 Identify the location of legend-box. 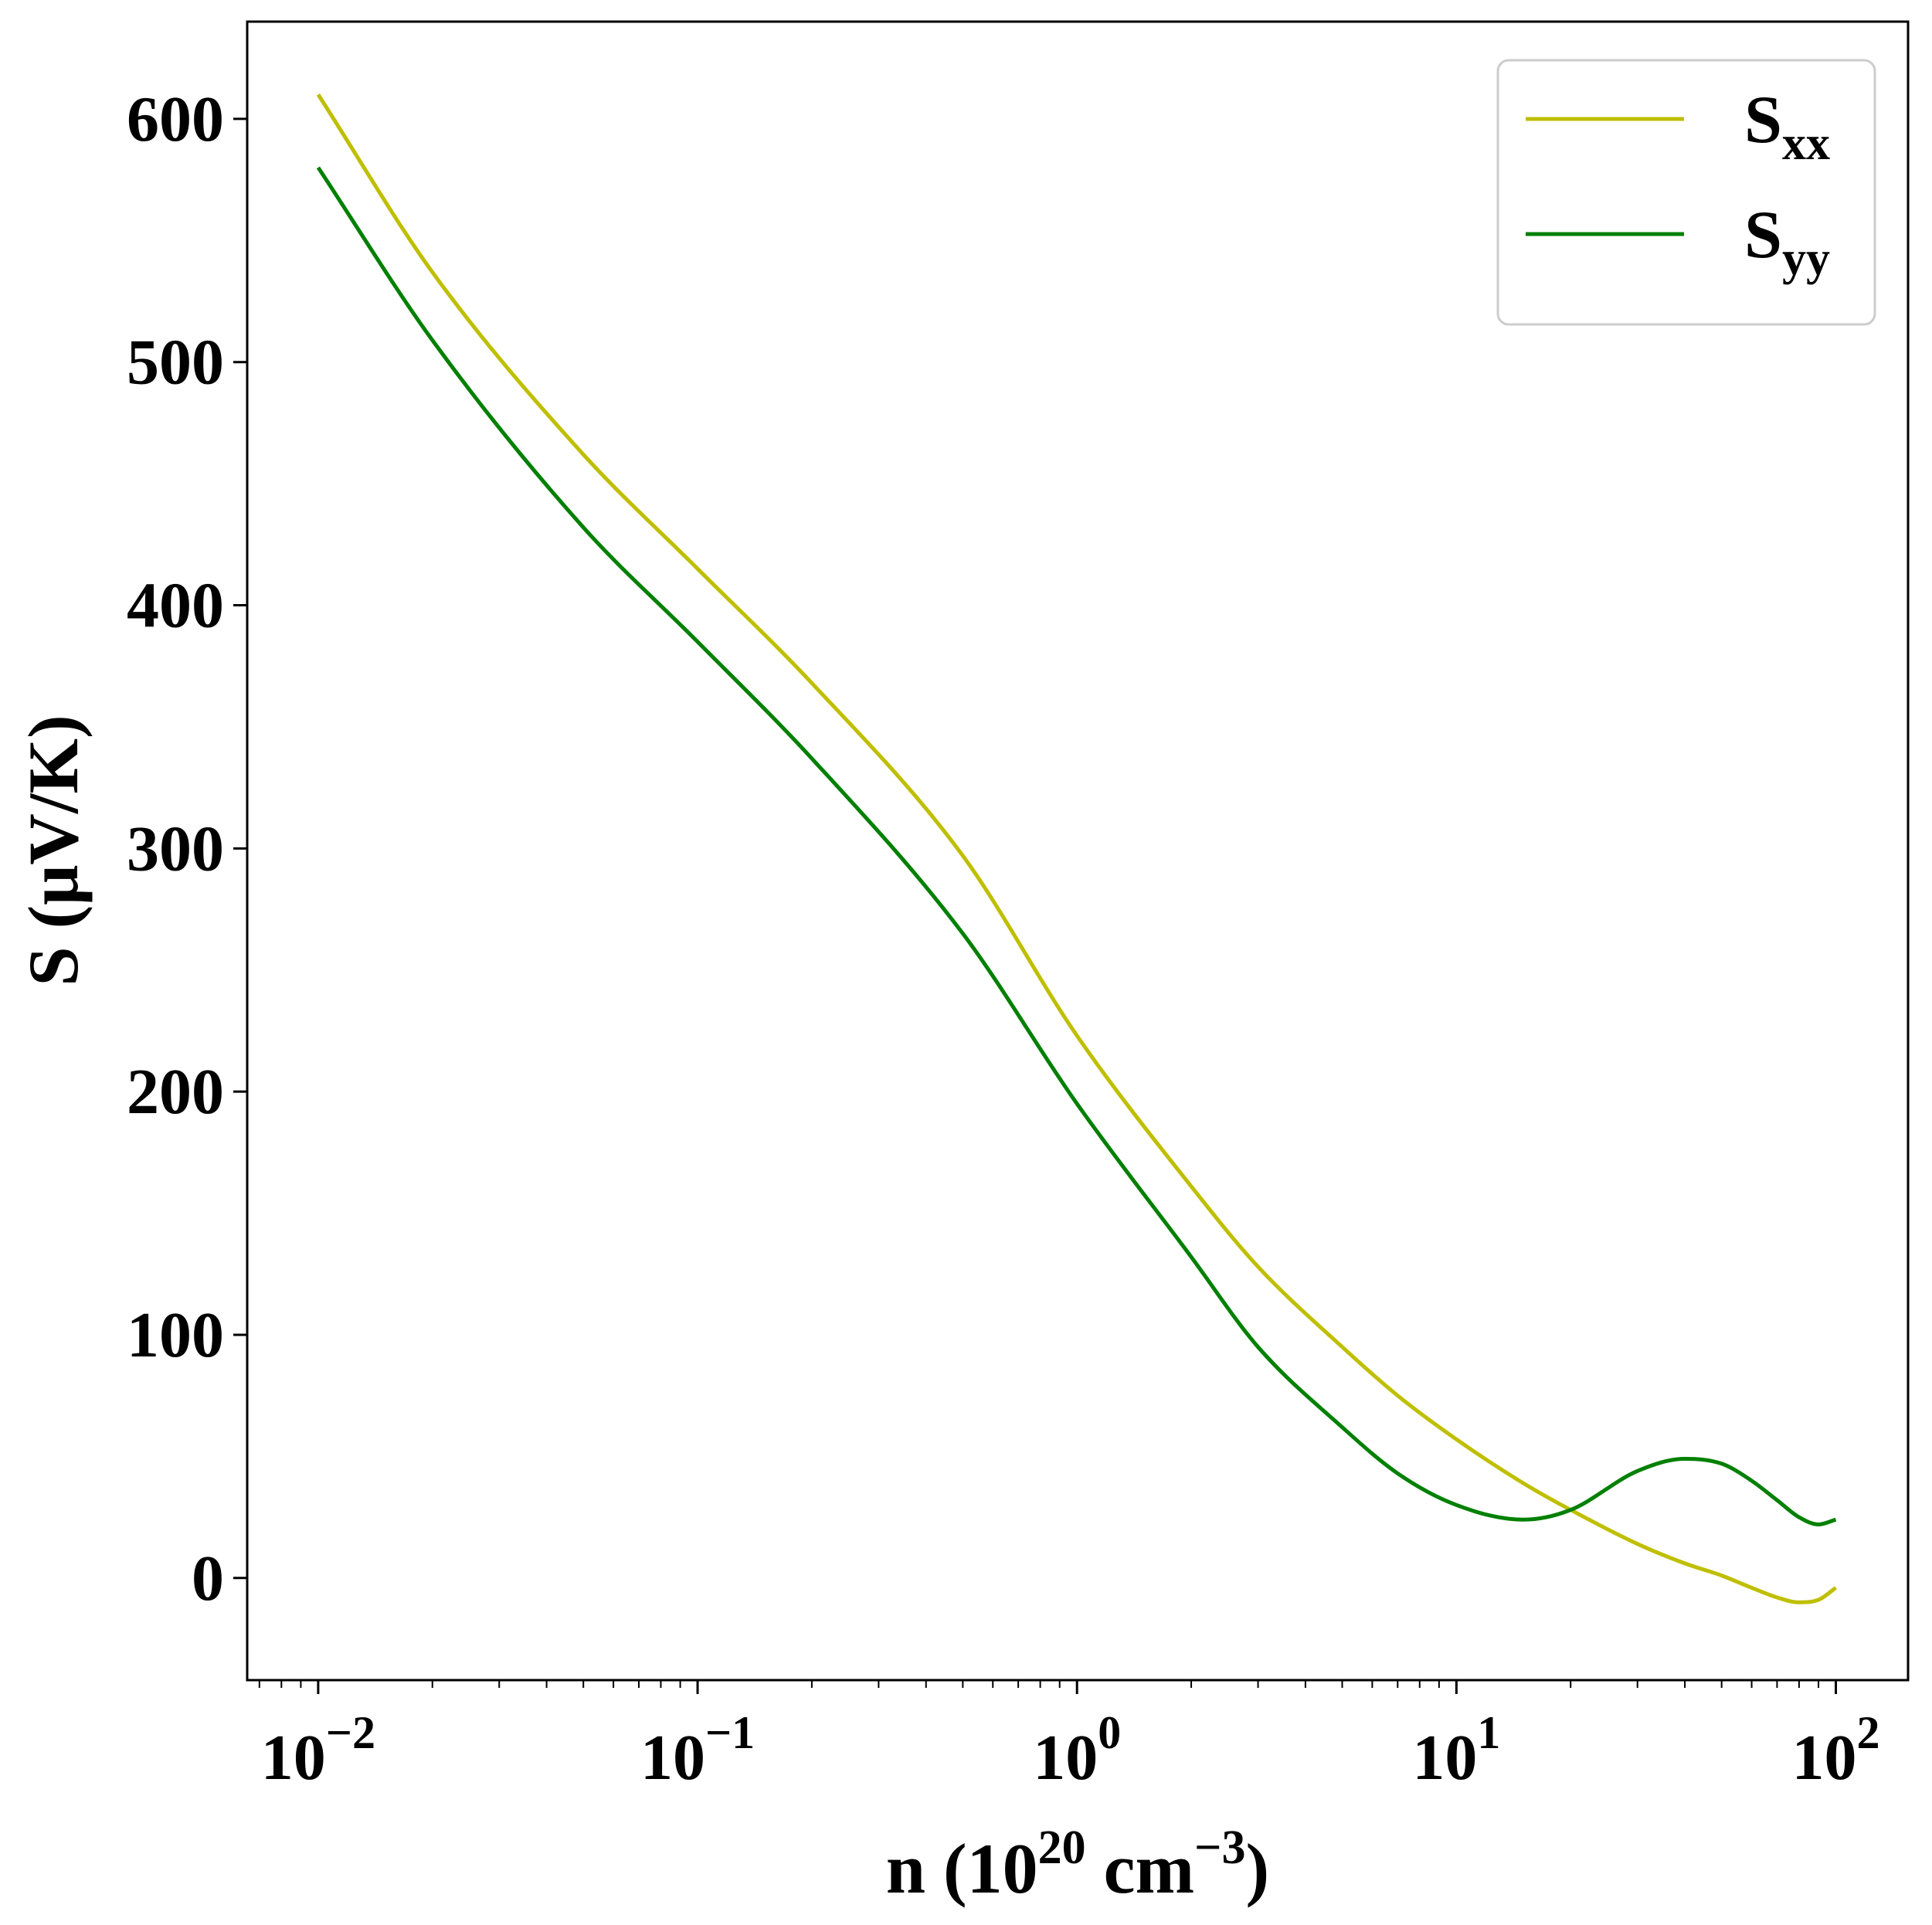
(1686, 192).